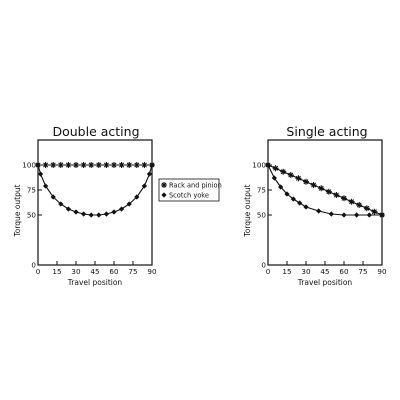 Image resolution: width=400 pixels, height=400 pixels. What do you see at coordinates (262, 215) in the screenshot?
I see `y-tick-label-single-1: 50` at bounding box center [262, 215].